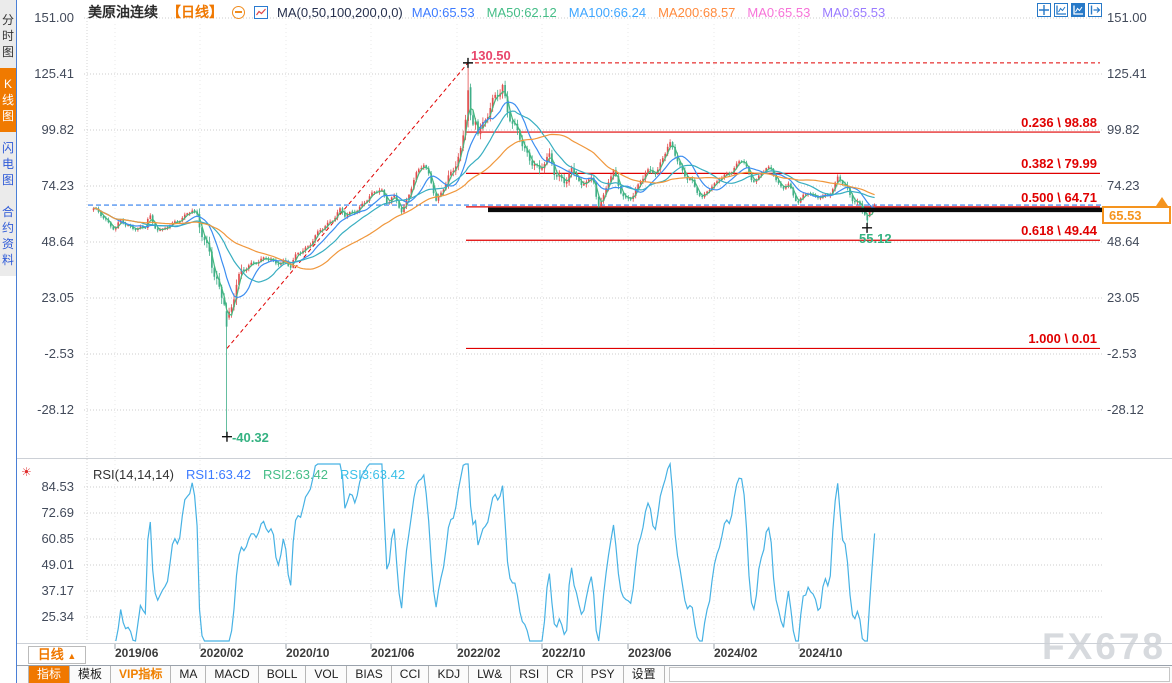 The height and width of the screenshot is (683, 1172). Describe the element at coordinates (8, 341) in the screenshot. I see `sidebar: 分 时 图 K 线 图闪 电 图合 约 资 料` at that location.